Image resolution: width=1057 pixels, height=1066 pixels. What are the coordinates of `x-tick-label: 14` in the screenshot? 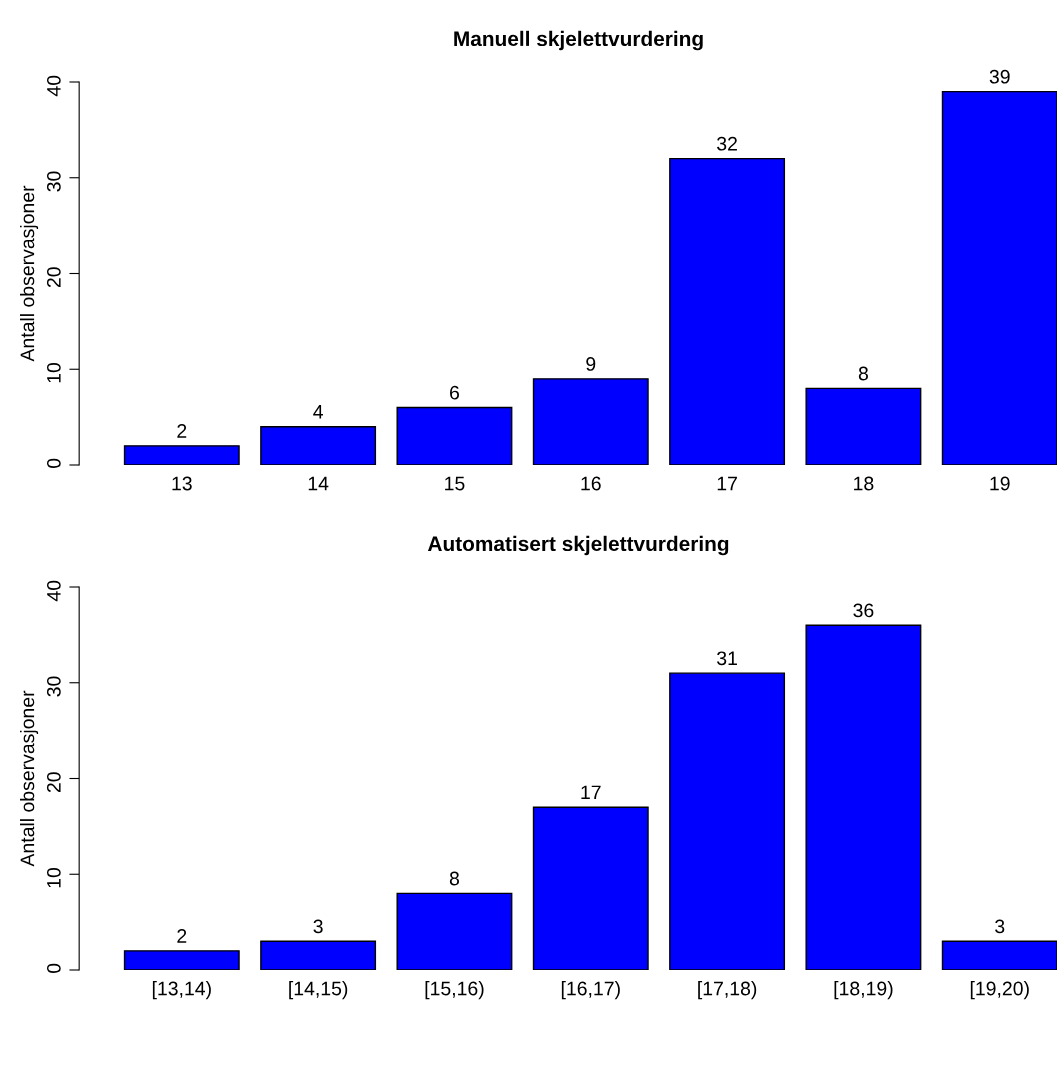 It's located at (318, 483).